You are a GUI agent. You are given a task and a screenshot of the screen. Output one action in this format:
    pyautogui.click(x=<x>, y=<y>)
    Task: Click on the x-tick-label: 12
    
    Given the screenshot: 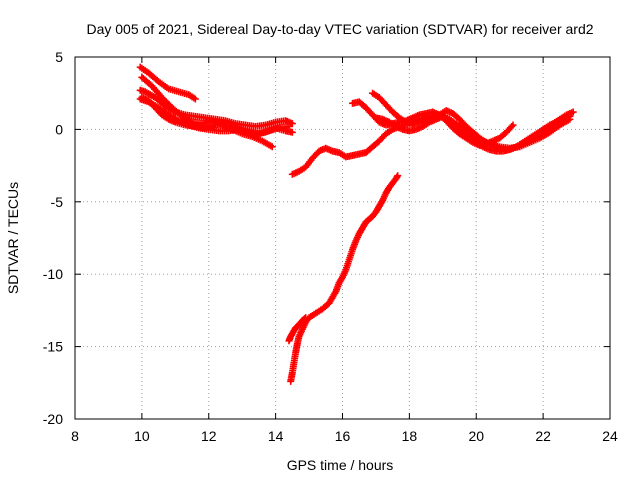 What is the action you would take?
    pyautogui.click(x=209, y=436)
    